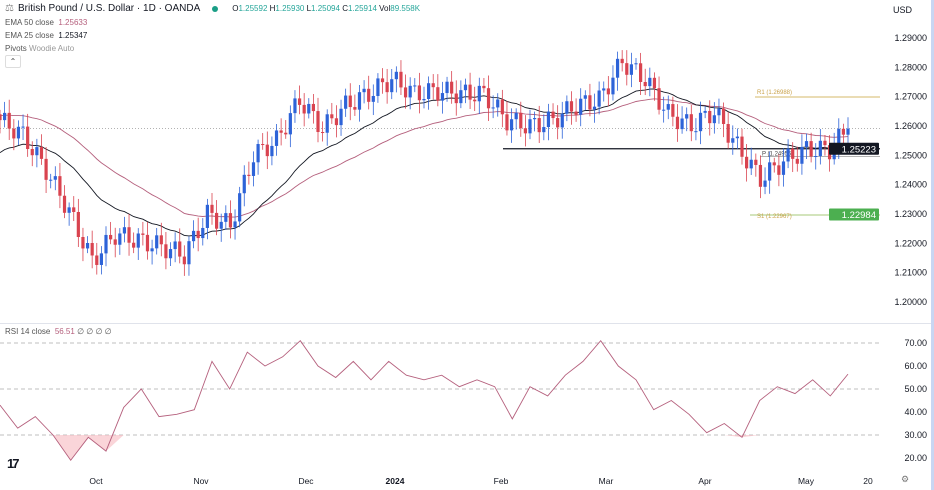 The height and width of the screenshot is (490, 934). I want to click on s1-label: S1 (1.22967), so click(774, 217).